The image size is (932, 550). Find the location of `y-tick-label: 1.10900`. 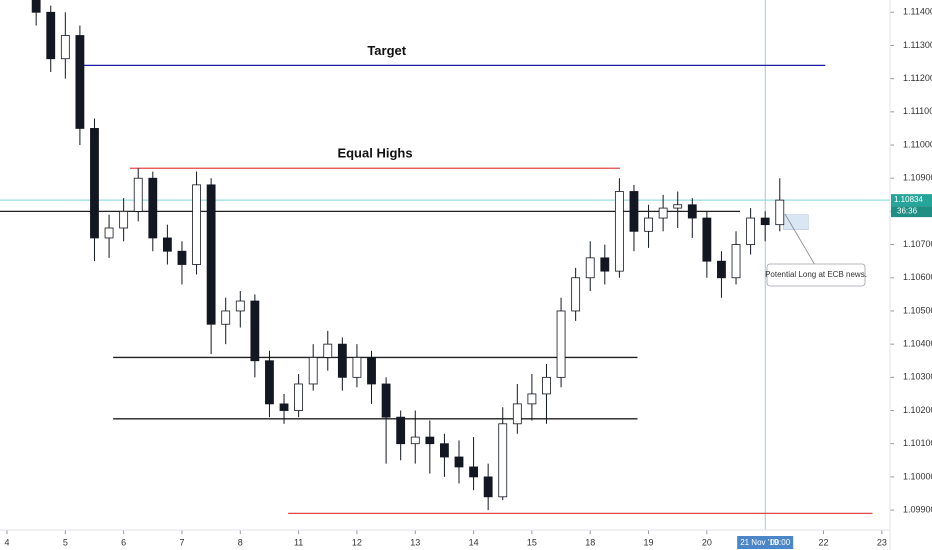

y-tick-label: 1.10900 is located at coordinates (917, 178).